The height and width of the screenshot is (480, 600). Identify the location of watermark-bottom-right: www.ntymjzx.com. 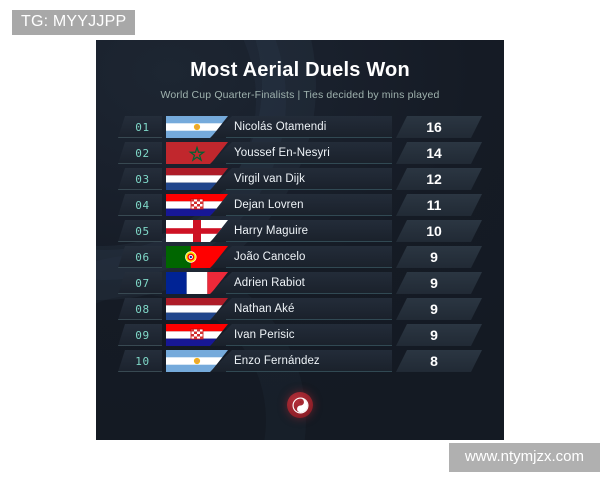
(524, 457).